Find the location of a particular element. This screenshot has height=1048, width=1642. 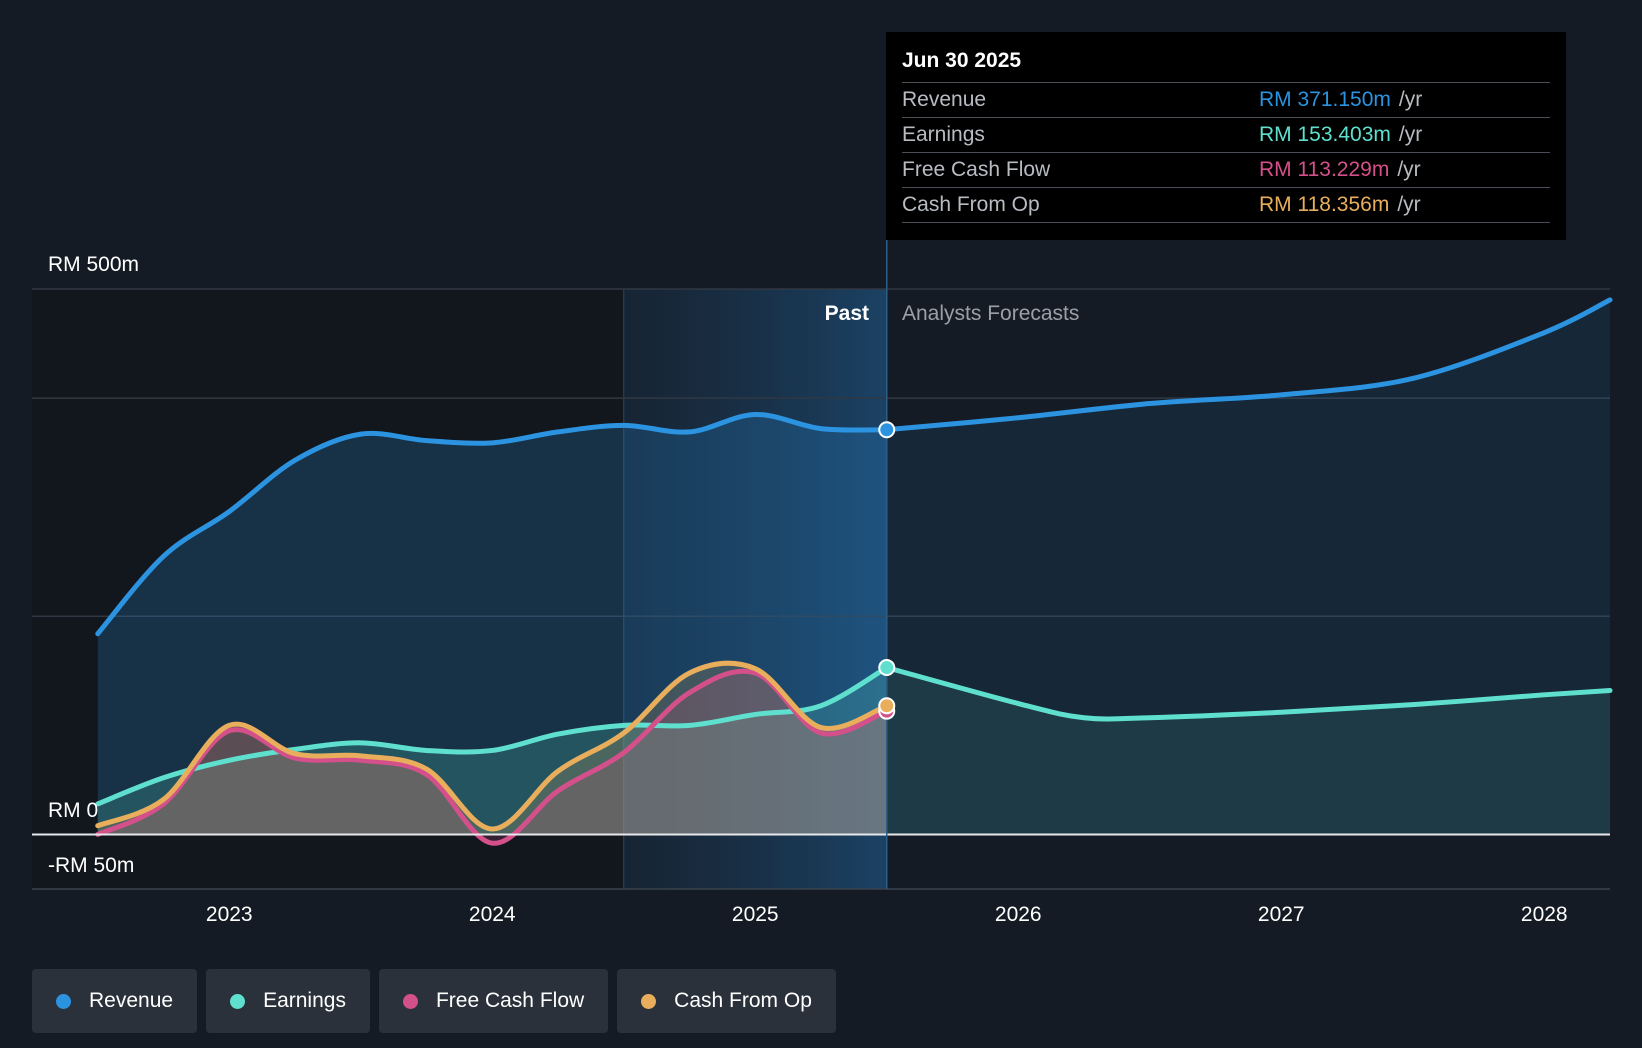

tooltip-value: RM 118.356m is located at coordinates (1324, 204).